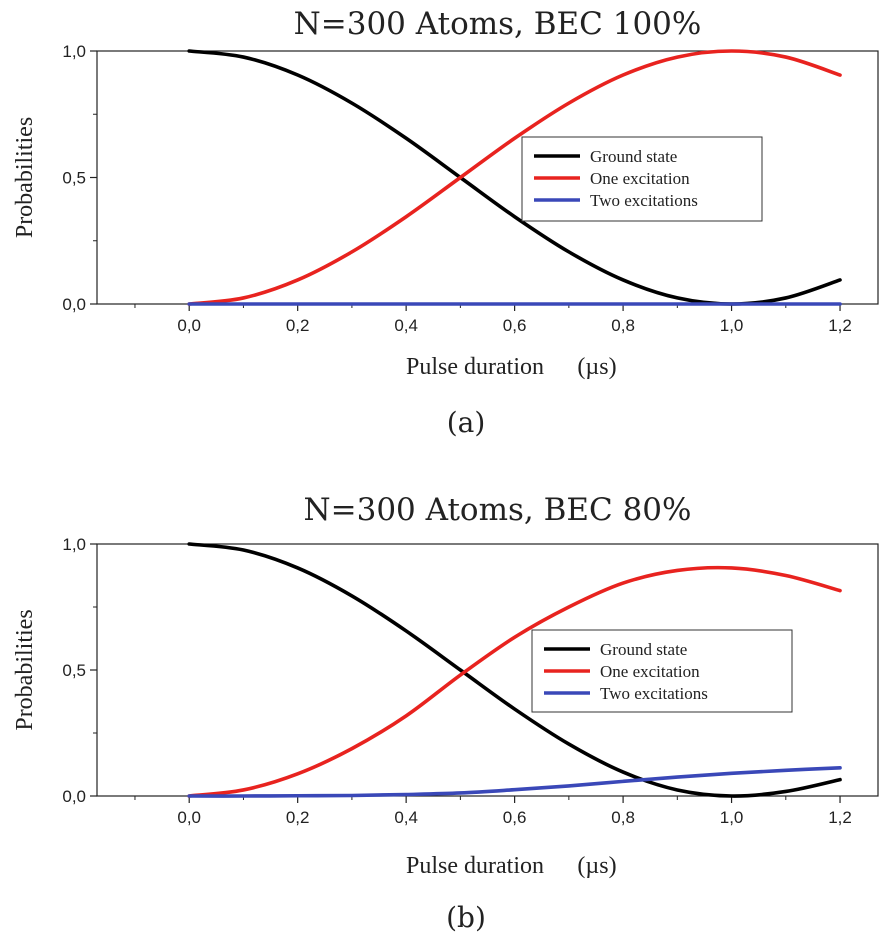 The image size is (881, 938). I want to click on chart-title: N=300 Atoms, BEC 80%, so click(498, 510).